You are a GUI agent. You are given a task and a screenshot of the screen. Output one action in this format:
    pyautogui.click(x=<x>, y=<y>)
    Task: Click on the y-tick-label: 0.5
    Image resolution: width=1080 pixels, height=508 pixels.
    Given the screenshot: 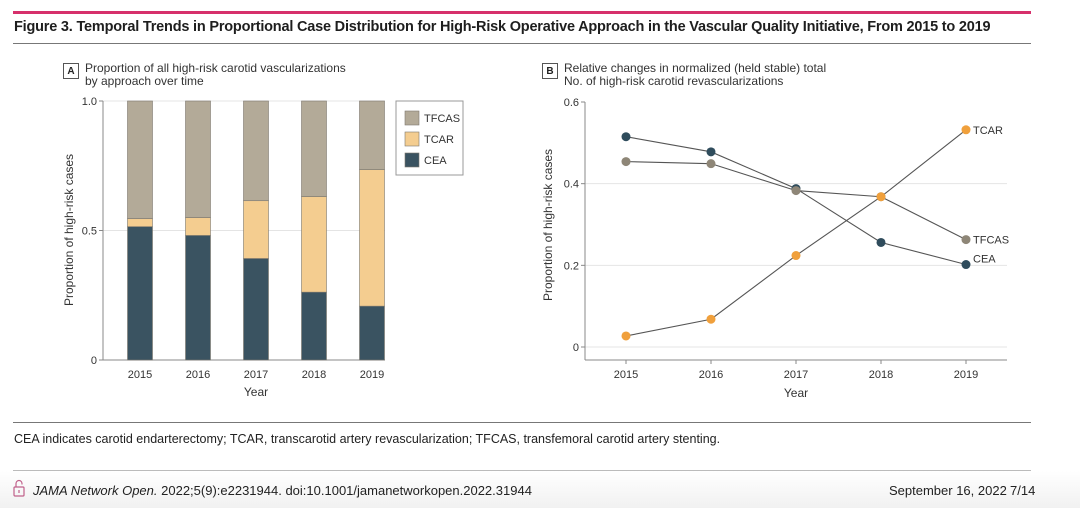 What is the action you would take?
    pyautogui.click(x=89, y=232)
    